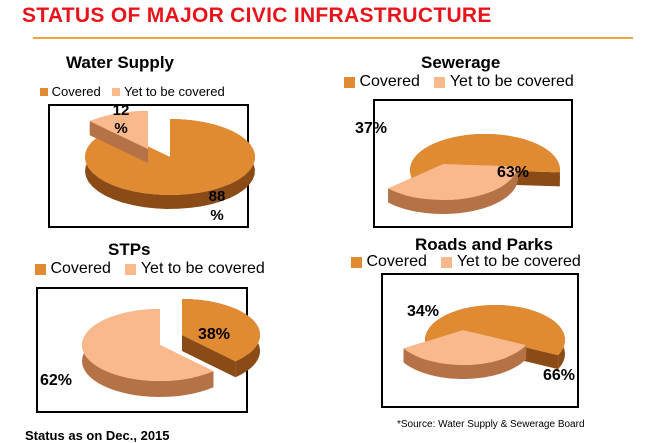  What do you see at coordinates (423, 311) in the screenshot?
I see `data-label-yet: 34%` at bounding box center [423, 311].